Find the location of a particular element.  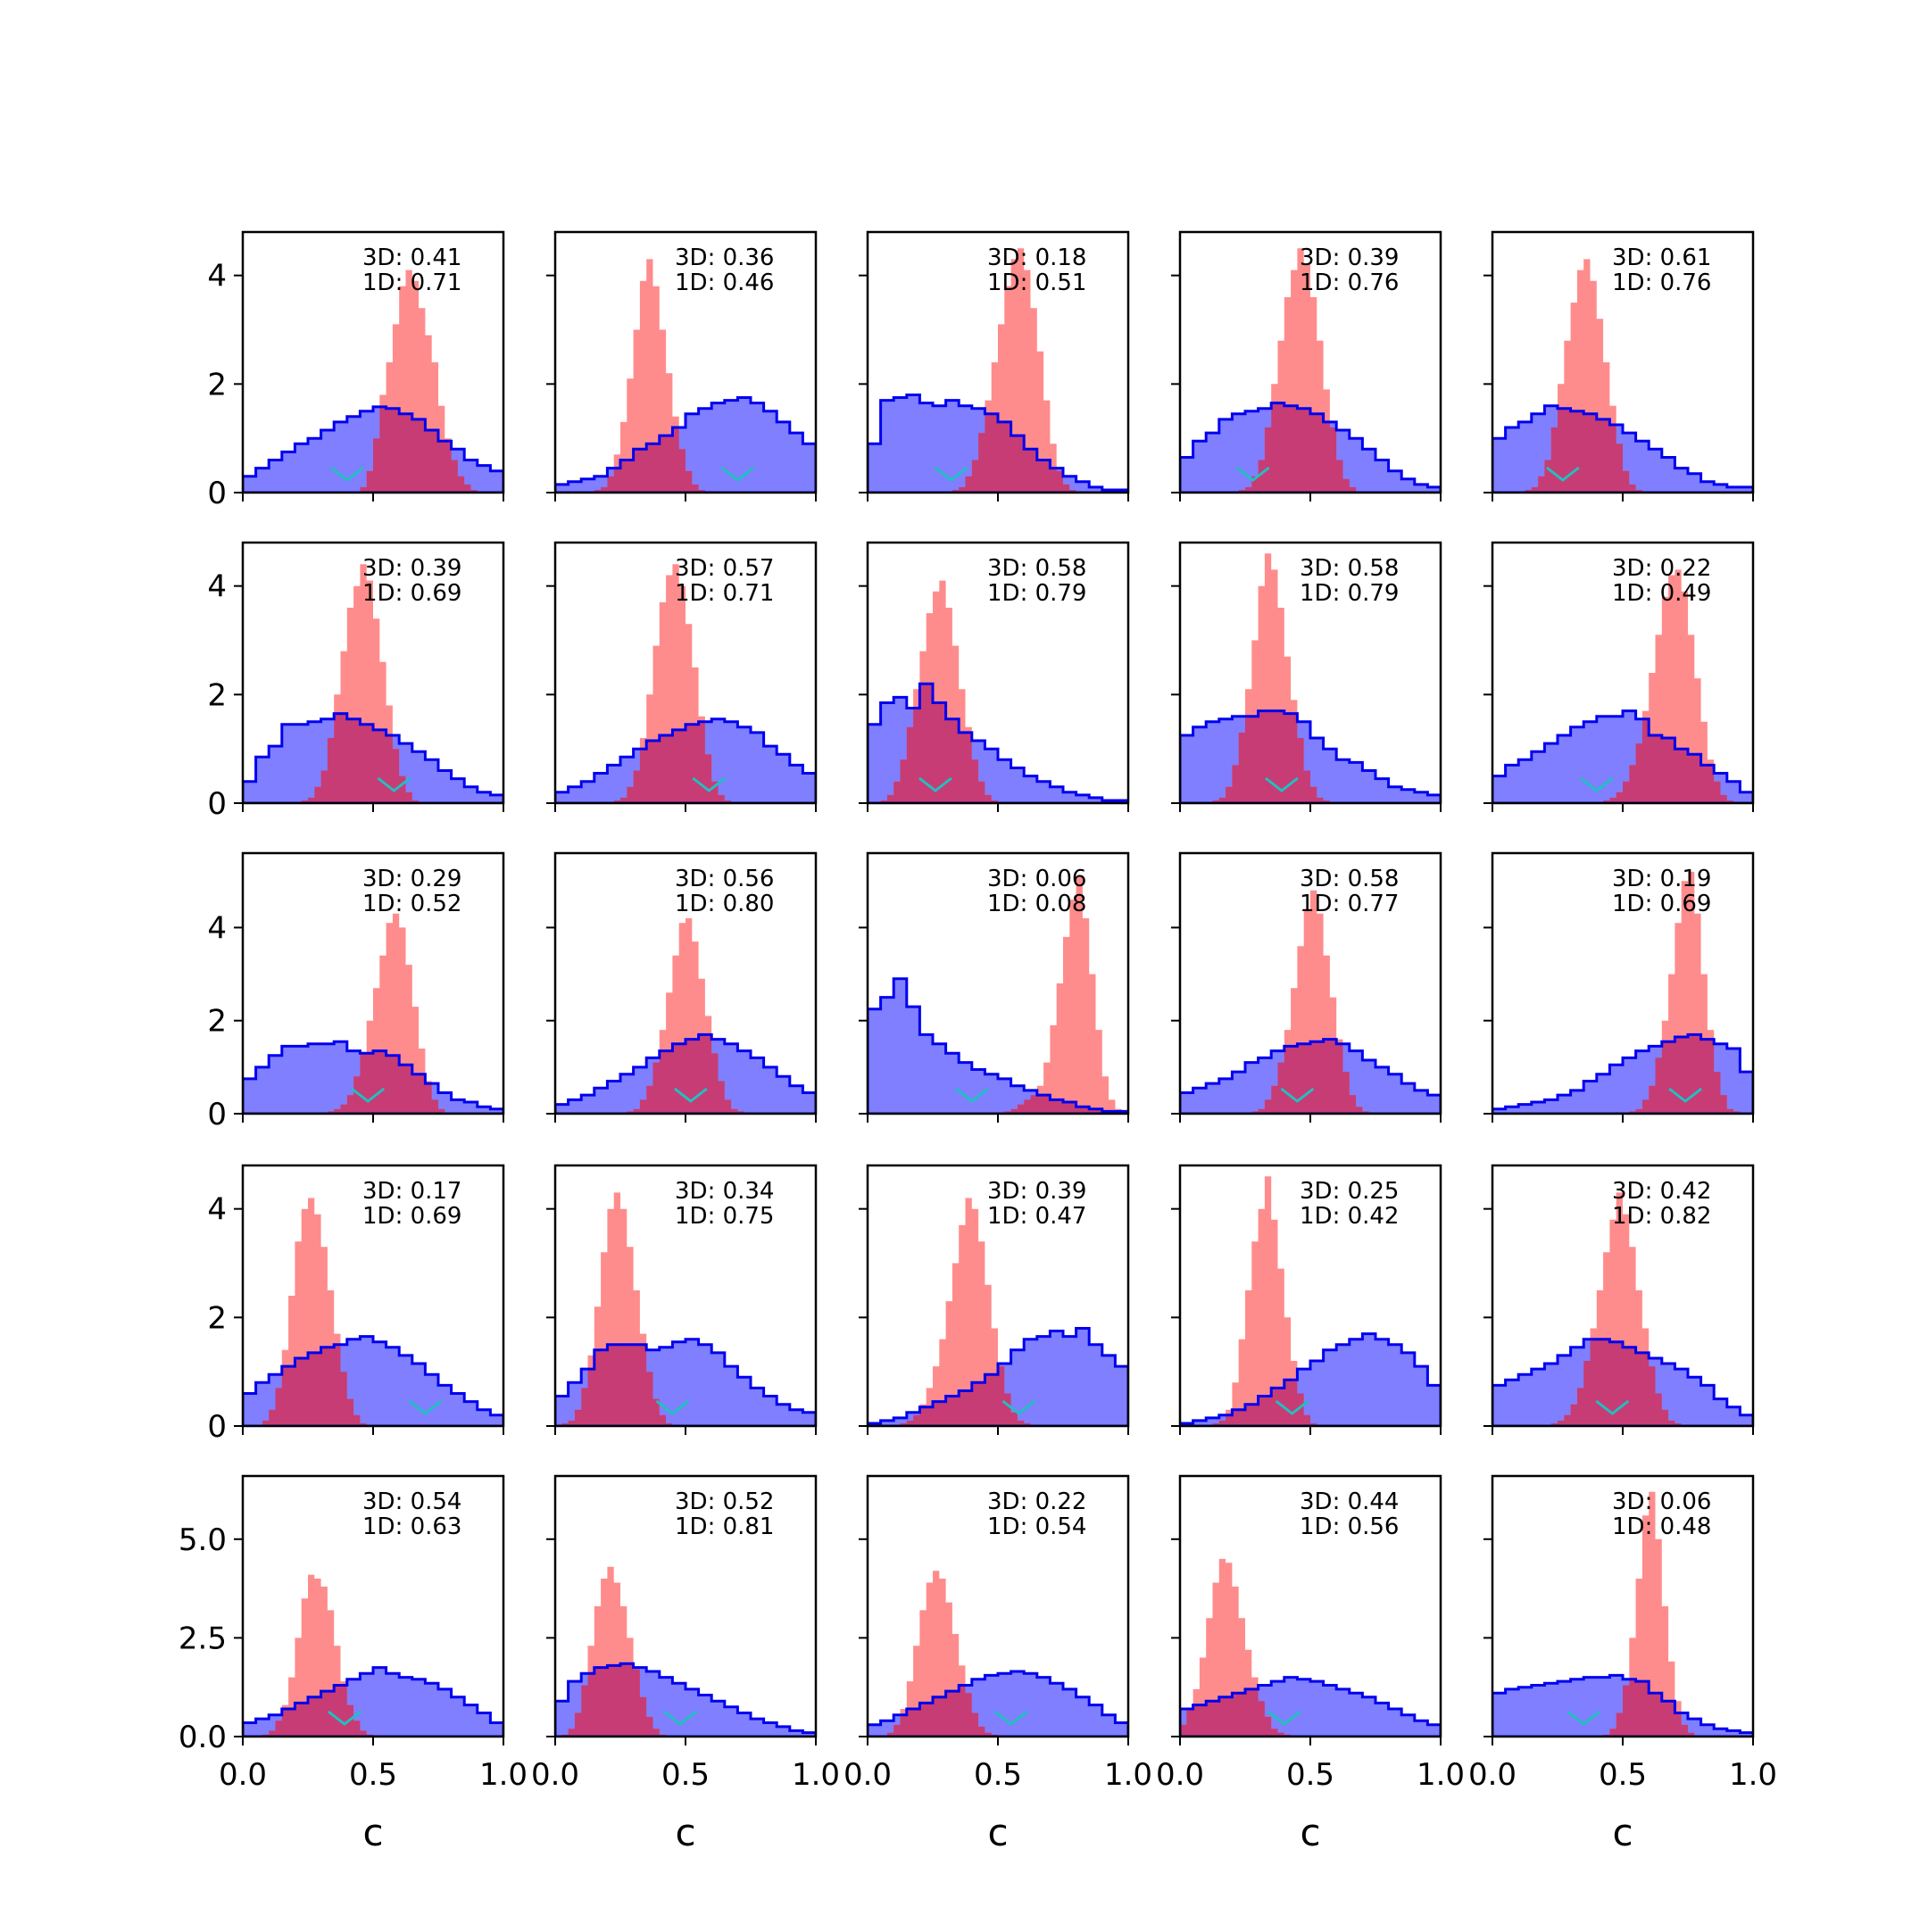

annotation-text: 3D: 0.18 is located at coordinates (1036, 258).